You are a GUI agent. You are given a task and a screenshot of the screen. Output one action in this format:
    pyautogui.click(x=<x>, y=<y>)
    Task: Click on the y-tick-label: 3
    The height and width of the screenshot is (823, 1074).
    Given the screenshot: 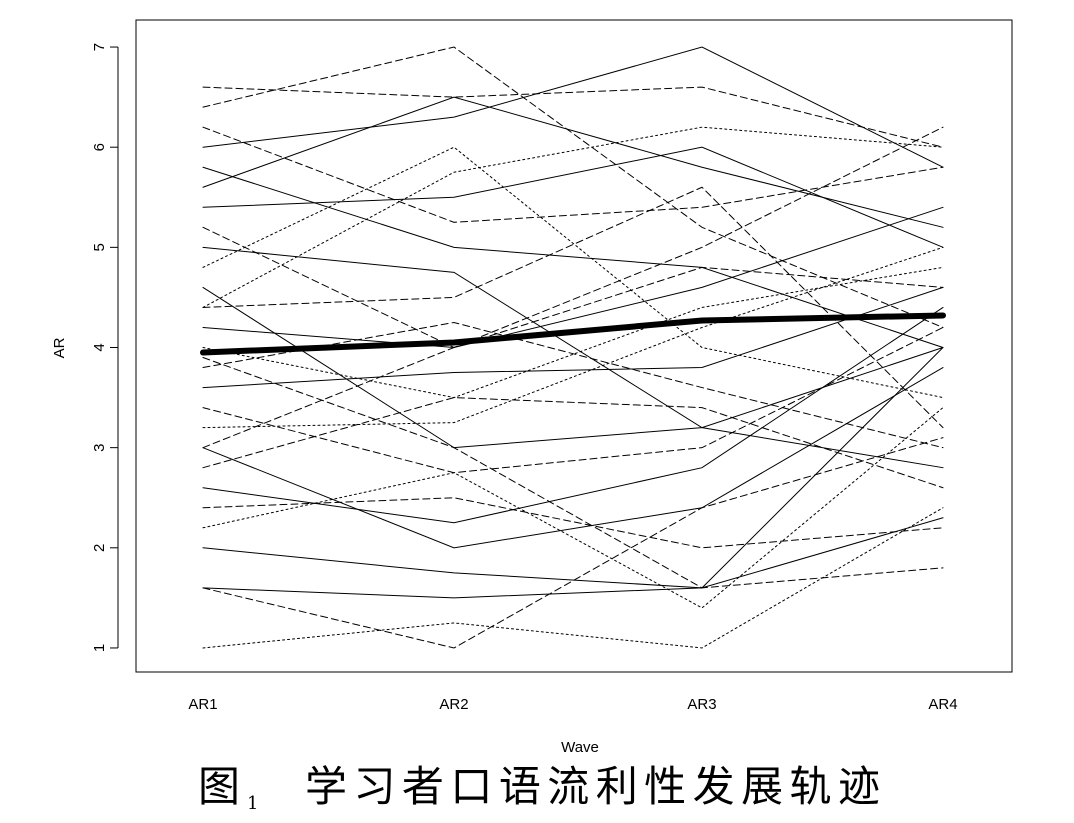 What is the action you would take?
    pyautogui.click(x=99, y=447)
    